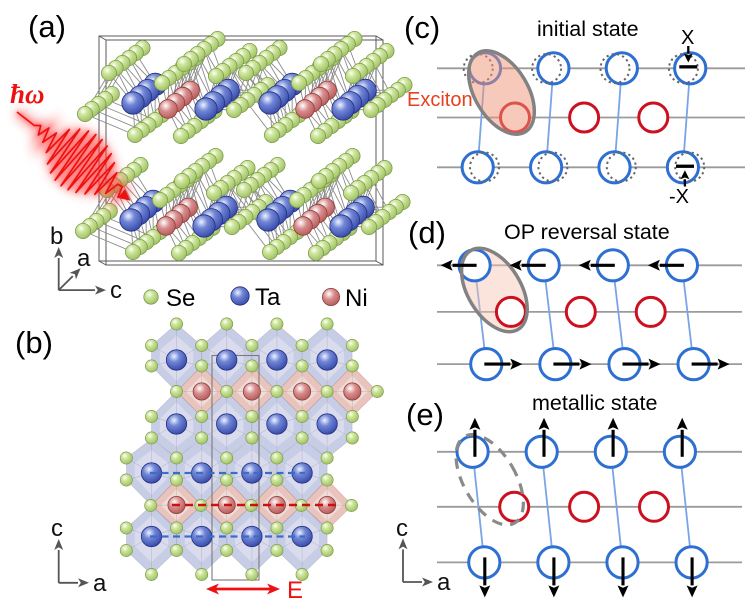 This screenshot has height=611, width=749. Describe the element at coordinates (56, 236) in the screenshot. I see `svg-text: b` at that location.